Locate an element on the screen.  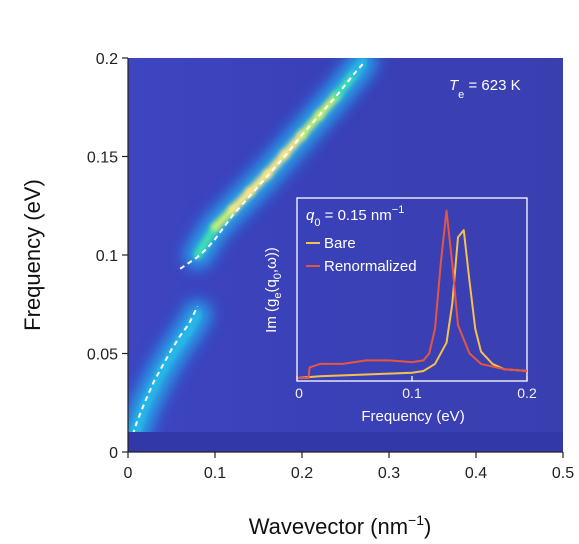
y-tick-label: 0.05 is located at coordinates (102, 355).